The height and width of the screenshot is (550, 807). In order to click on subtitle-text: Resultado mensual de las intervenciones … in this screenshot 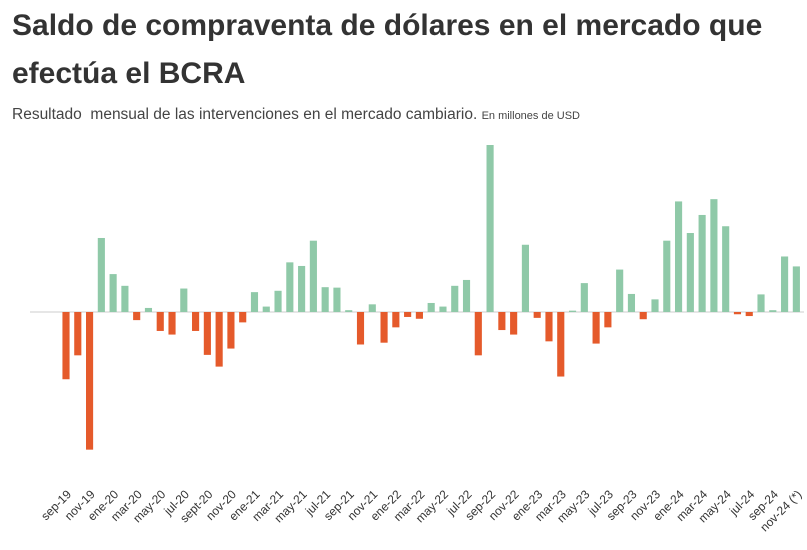, I will do `click(245, 114)`.